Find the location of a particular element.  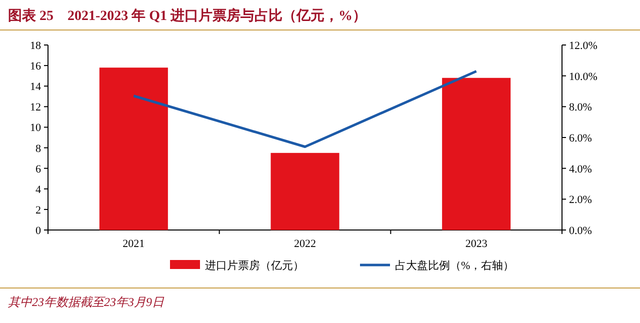

y-tick-label: 18 is located at coordinates (36, 46).